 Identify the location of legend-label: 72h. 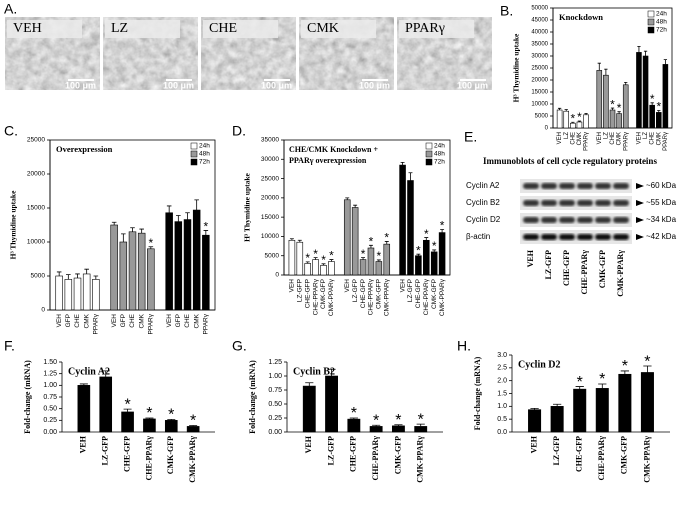
(204, 162).